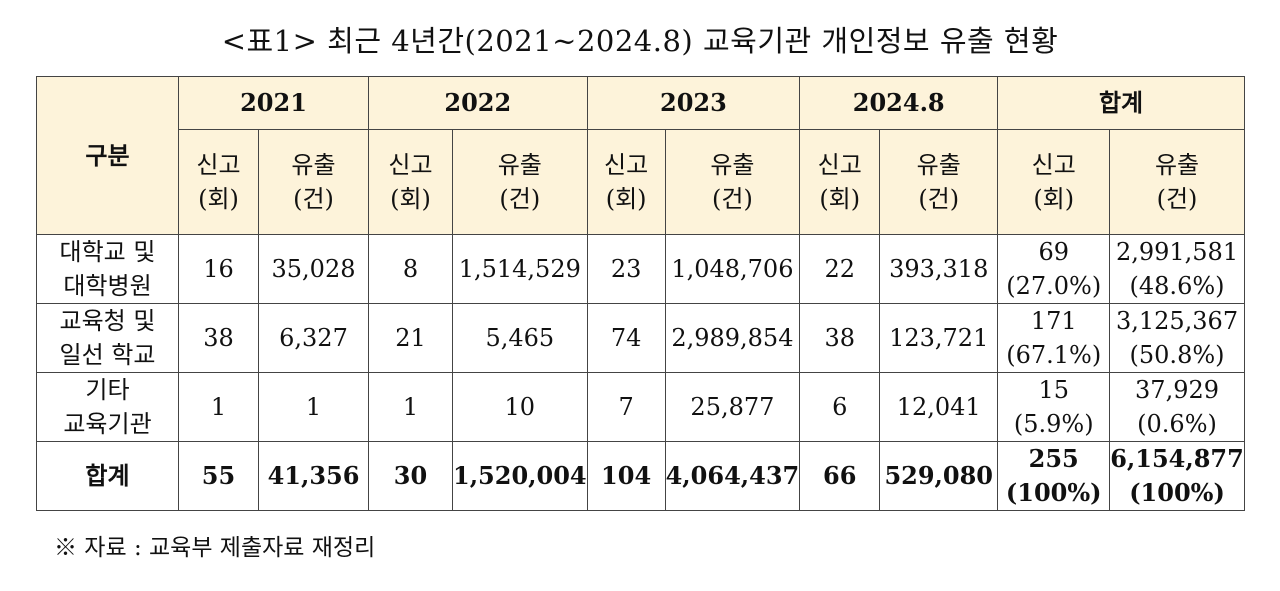 The width and height of the screenshot is (1280, 591). I want to click on cell-total-report: 15 (5.9%), so click(1054, 407).